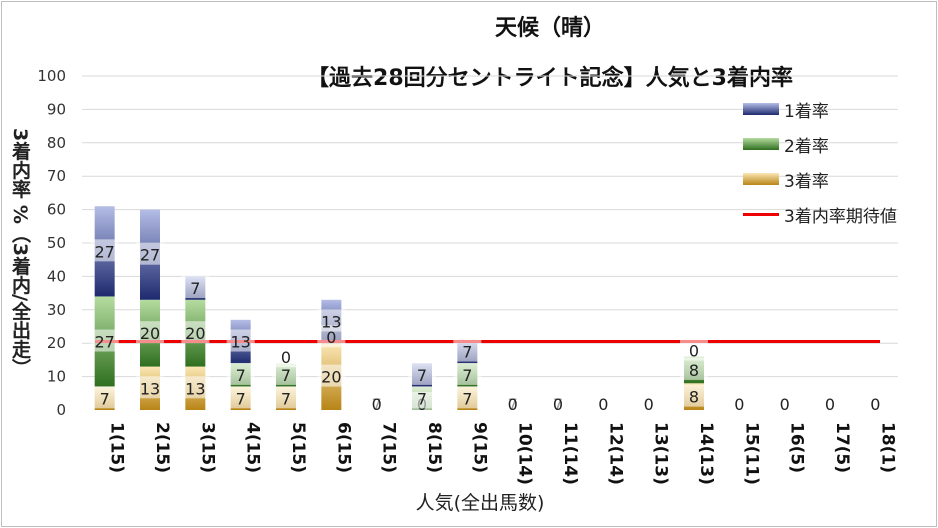 This screenshot has width=938, height=528. Describe the element at coordinates (298, 447) in the screenshot. I see `x-tick-label: 5(15)` at that location.